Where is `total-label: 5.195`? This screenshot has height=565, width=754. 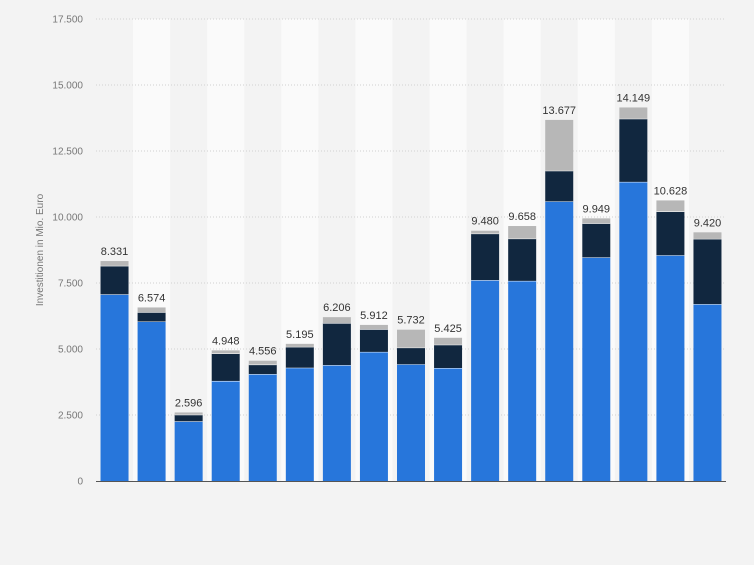 total-label: 5.195 is located at coordinates (300, 335).